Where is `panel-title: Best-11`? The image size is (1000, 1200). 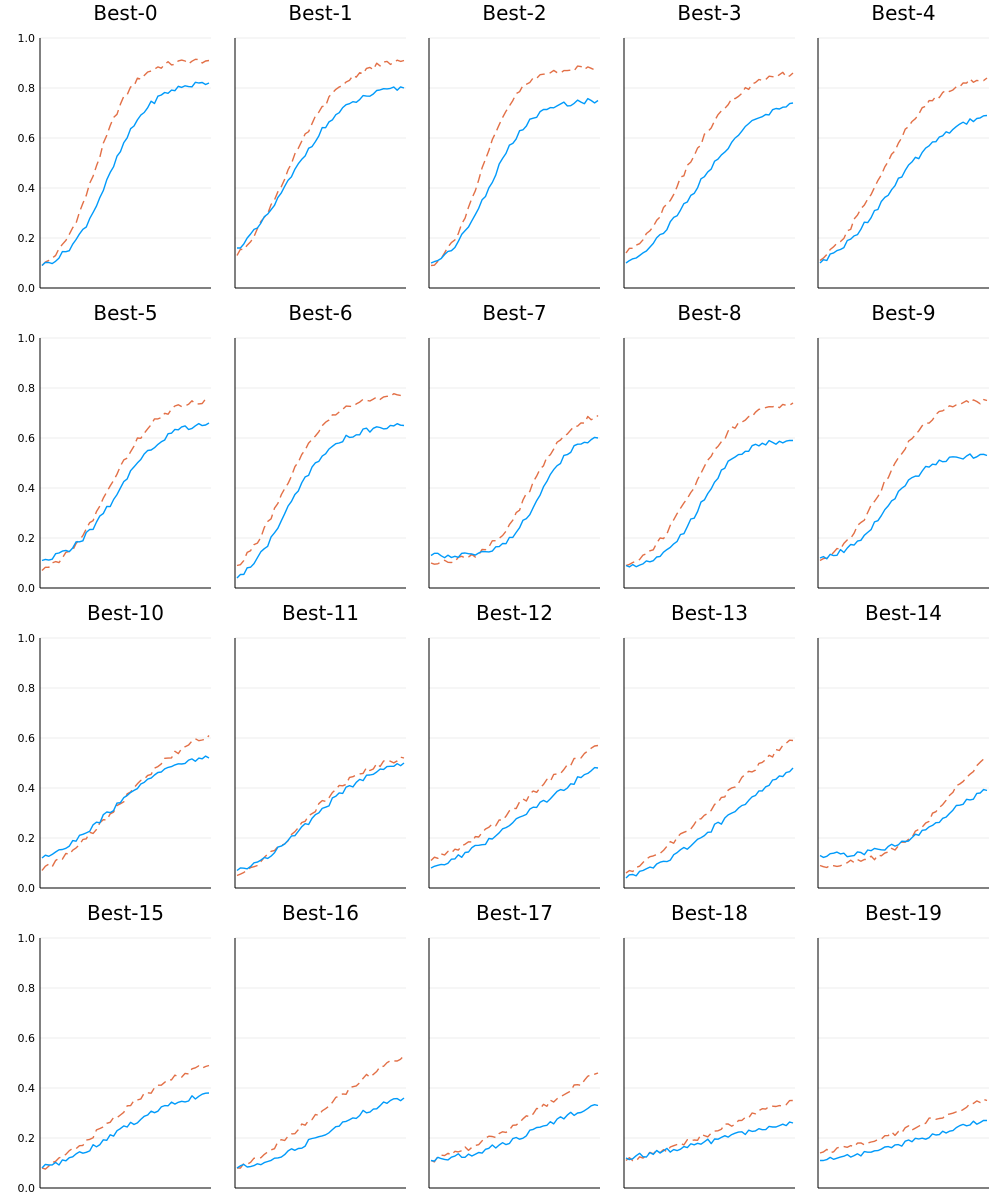
panel-title: Best-11 is located at coordinates (320, 613).